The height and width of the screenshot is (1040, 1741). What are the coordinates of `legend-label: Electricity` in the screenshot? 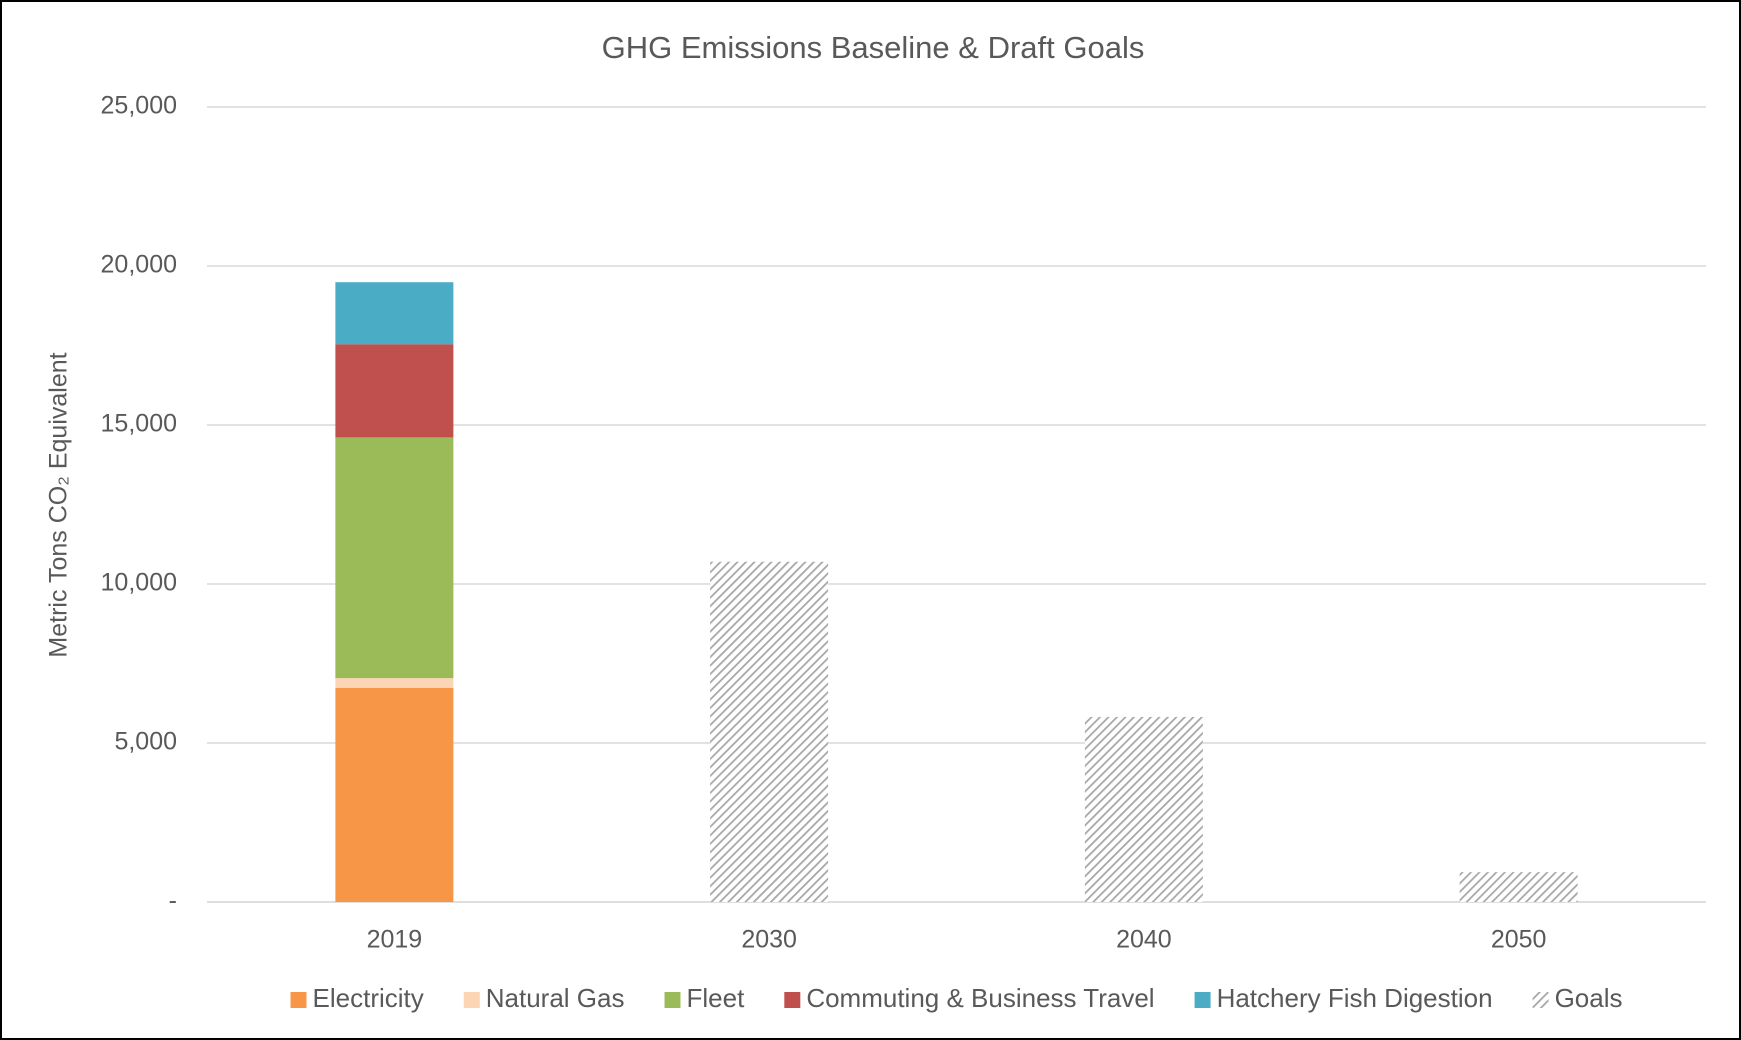 It's located at (368, 998).